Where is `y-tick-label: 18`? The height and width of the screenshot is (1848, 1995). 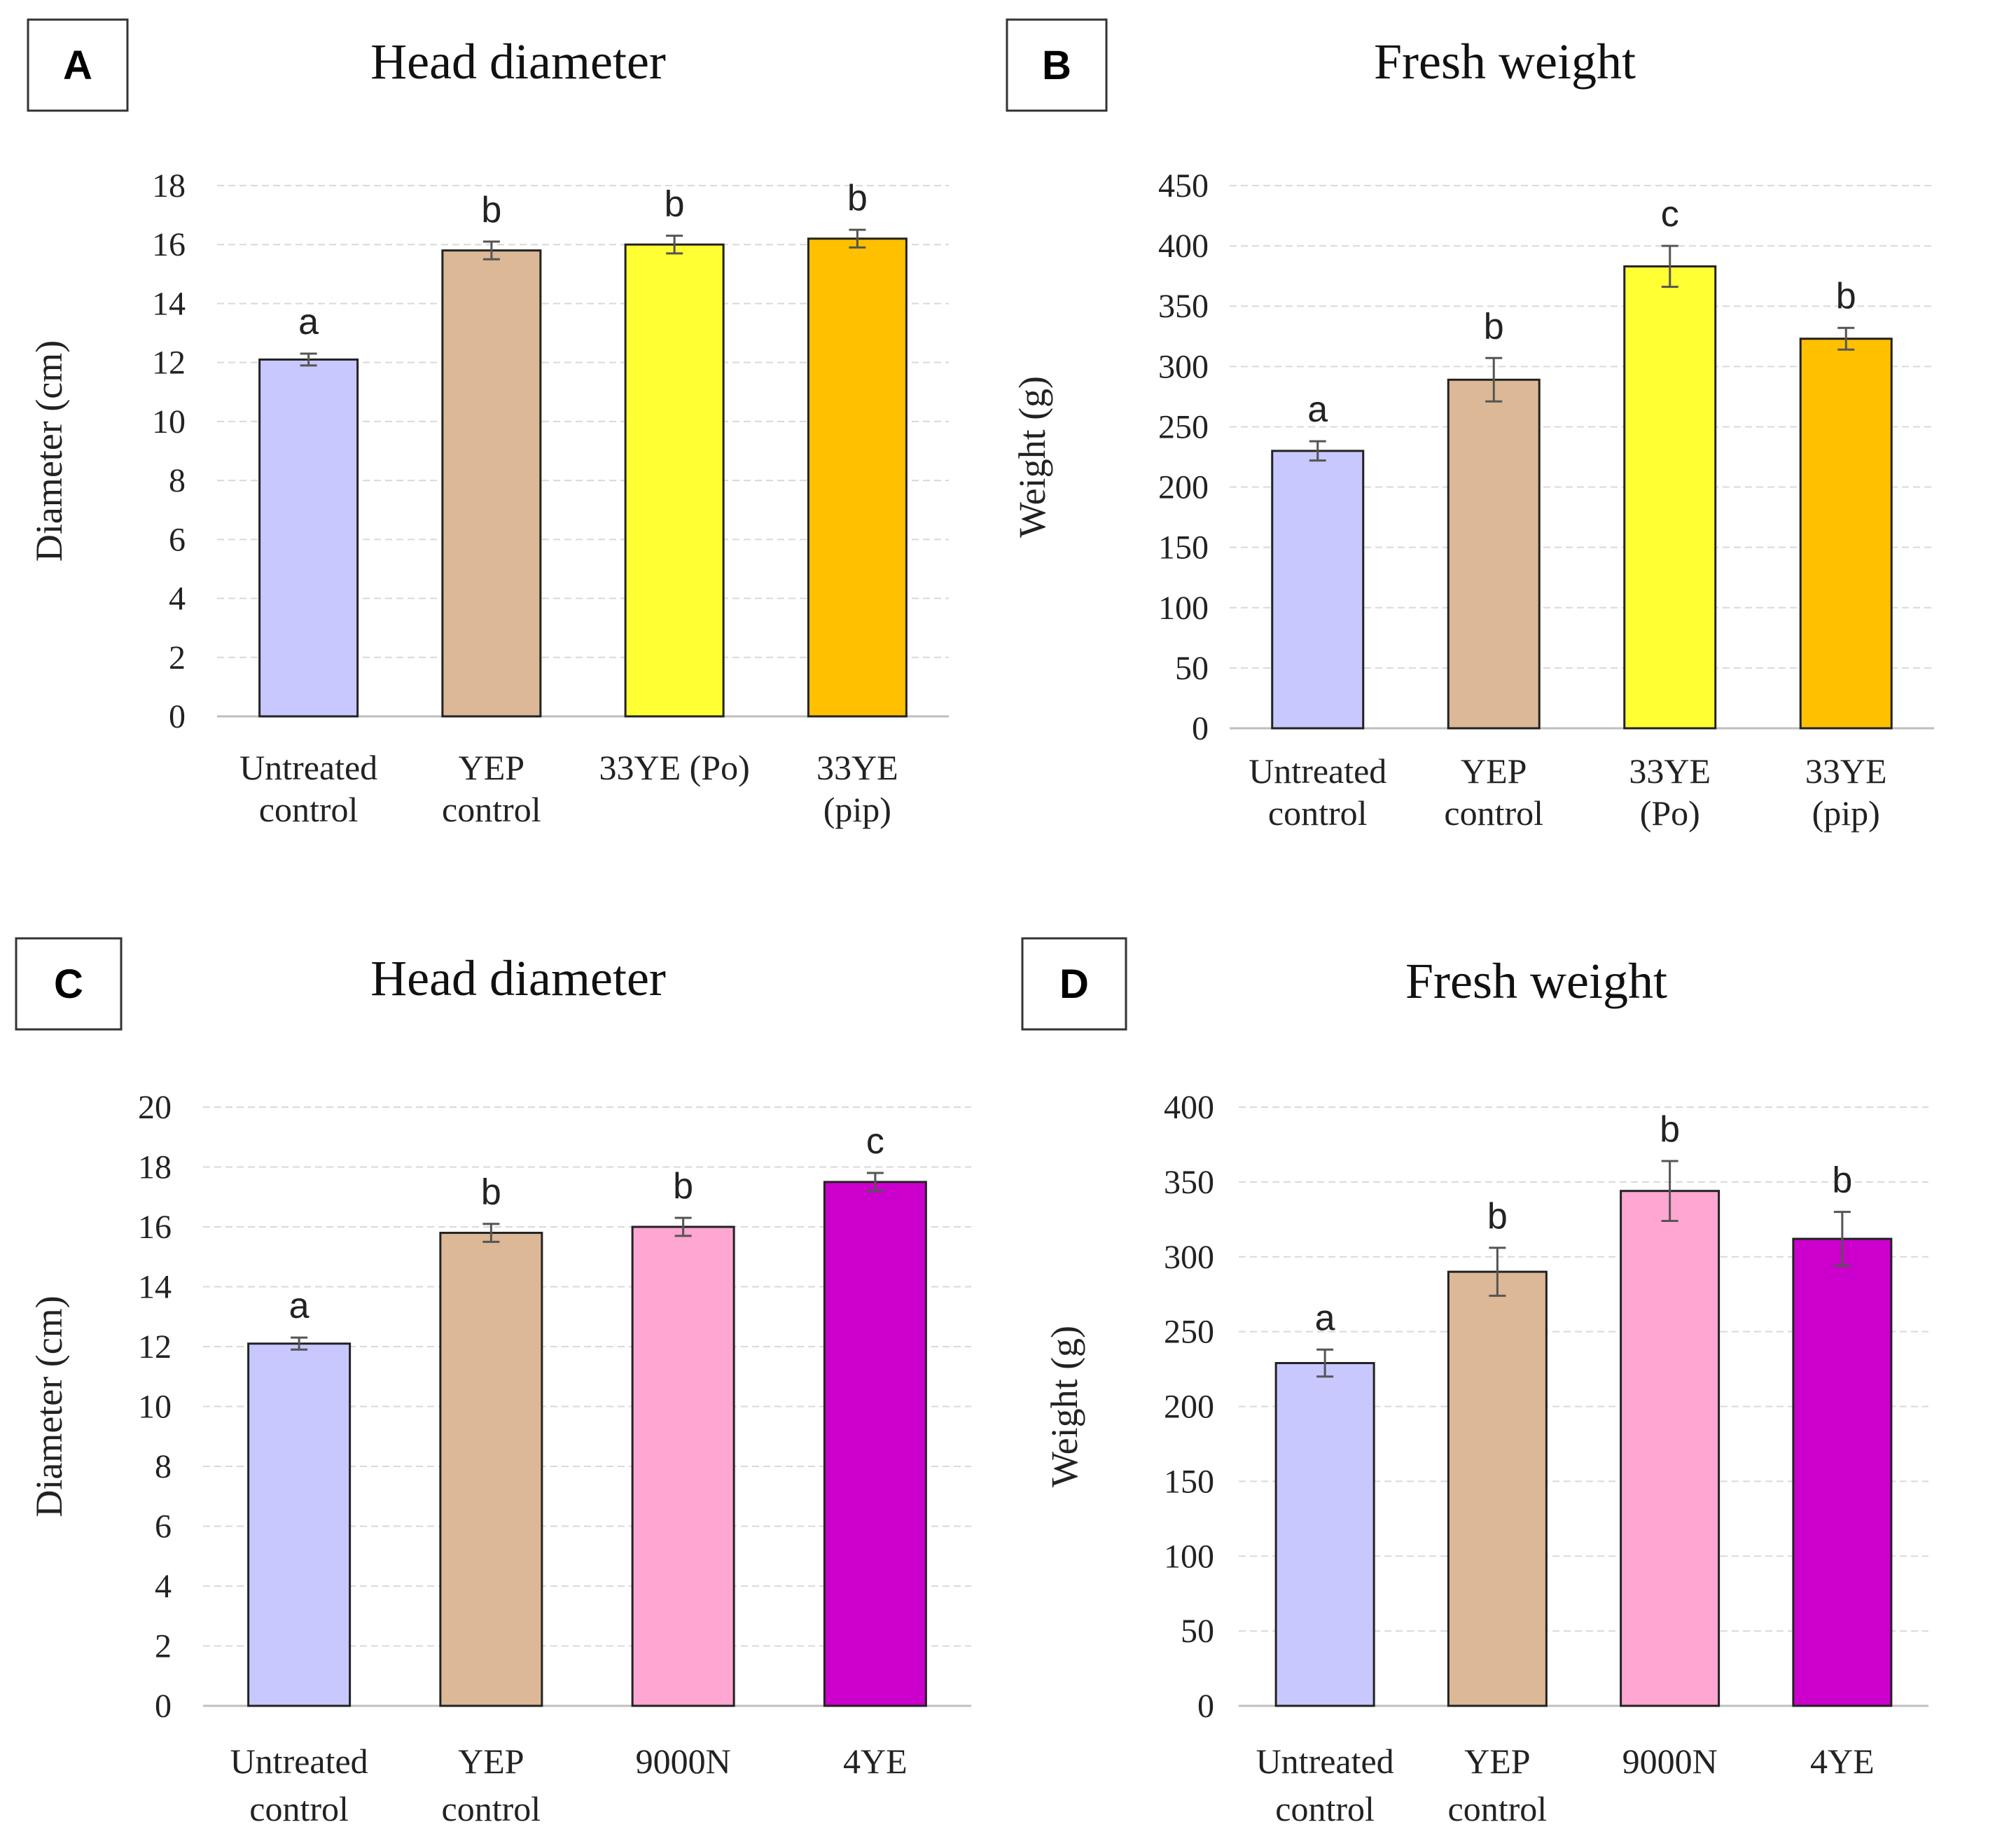 y-tick-label: 18 is located at coordinates (169, 185).